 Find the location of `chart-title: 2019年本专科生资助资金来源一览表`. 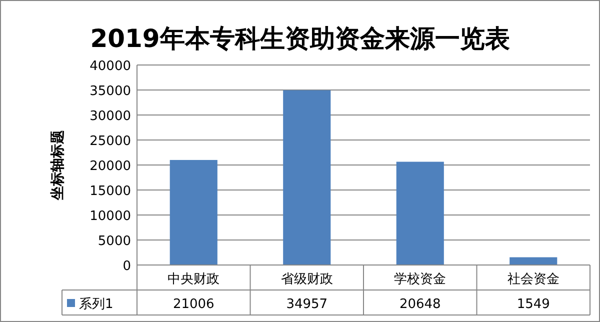

chart-title: 2019年本专科生资助资金来源一览表 is located at coordinates (300, 38).